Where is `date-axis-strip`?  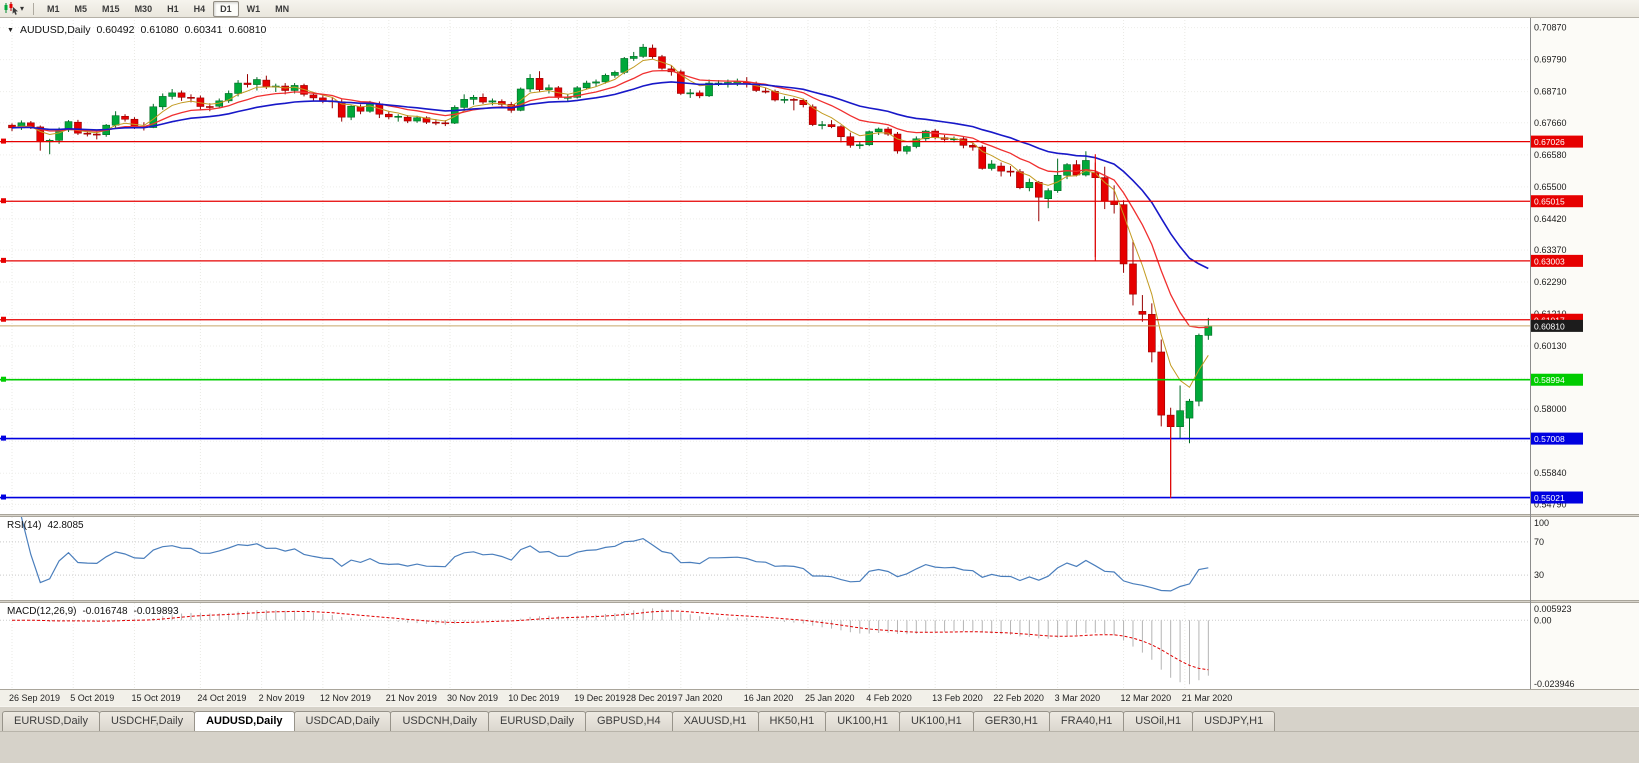 date-axis-strip is located at coordinates (819, 697).